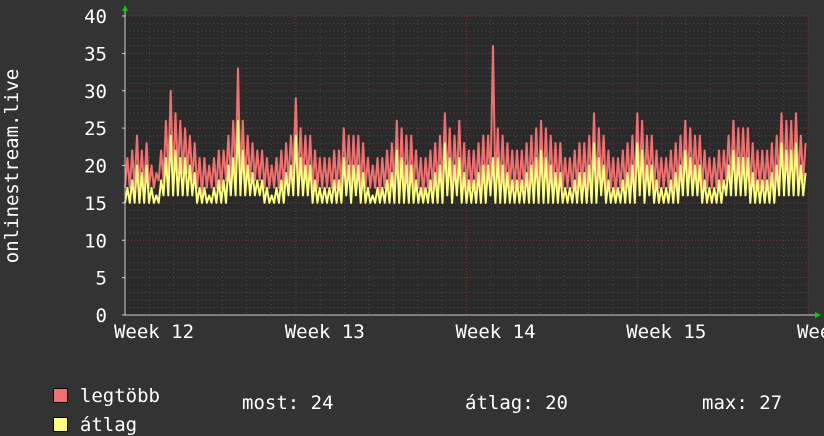  What do you see at coordinates (95, 54) in the screenshot?
I see `y-tick-label: 35` at bounding box center [95, 54].